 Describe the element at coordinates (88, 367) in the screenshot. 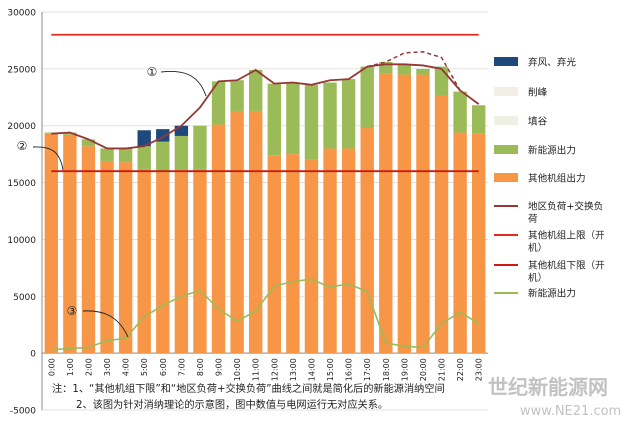

I see `x-tick-label: 2:00` at that location.